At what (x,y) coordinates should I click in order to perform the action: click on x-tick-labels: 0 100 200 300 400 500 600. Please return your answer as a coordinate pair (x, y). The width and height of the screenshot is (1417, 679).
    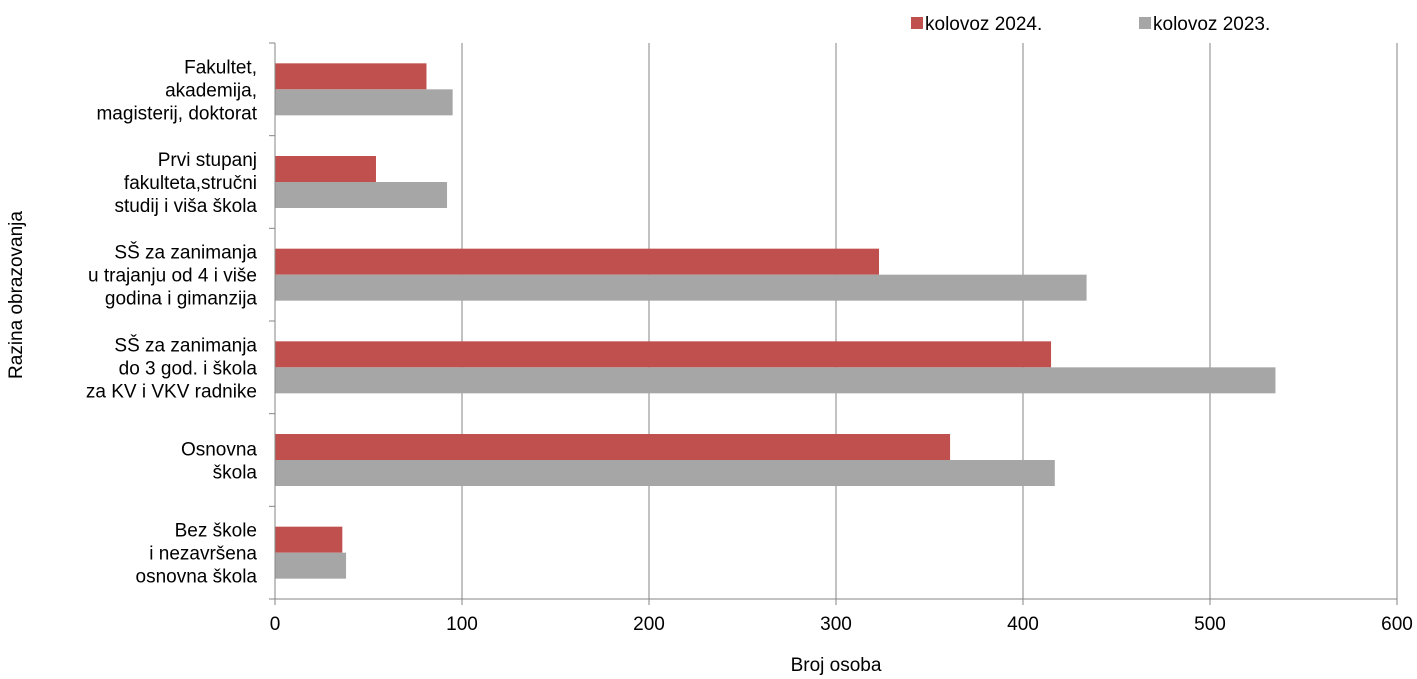
    Looking at the image, I should click on (841, 624).